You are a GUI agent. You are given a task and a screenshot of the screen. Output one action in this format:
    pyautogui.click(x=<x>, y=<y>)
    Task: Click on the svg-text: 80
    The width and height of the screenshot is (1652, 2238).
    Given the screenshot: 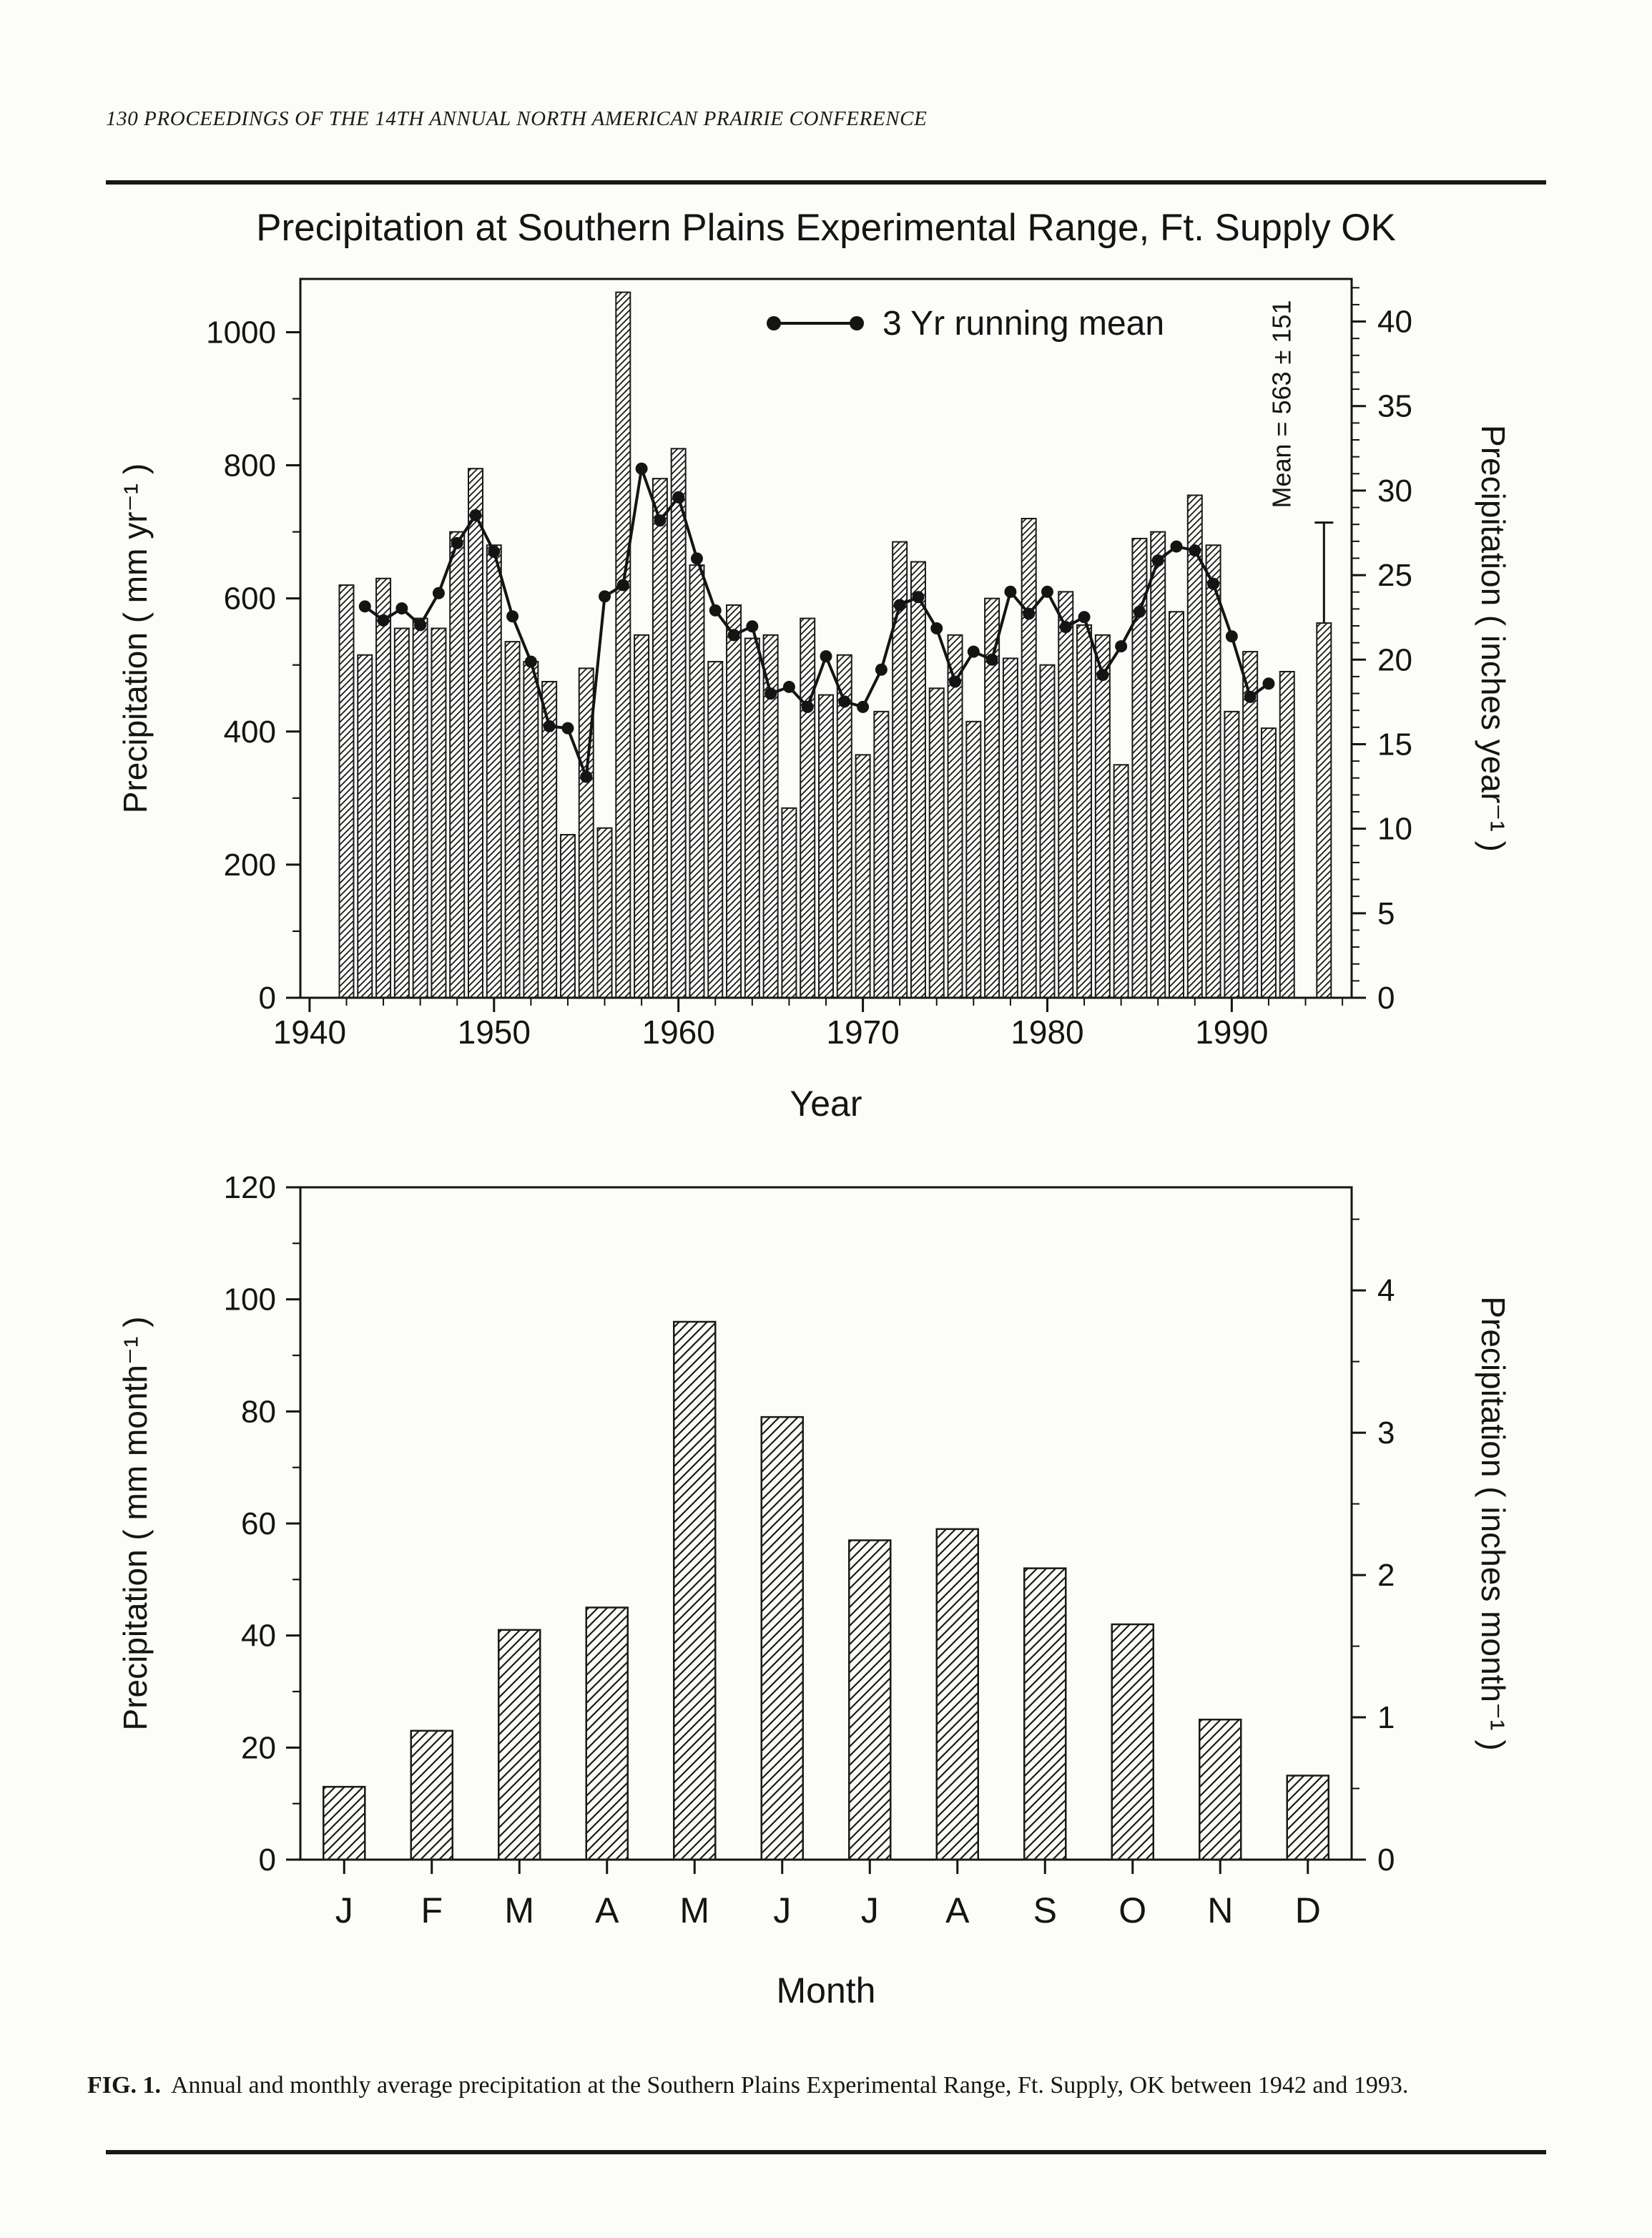 What is the action you would take?
    pyautogui.click(x=259, y=1411)
    